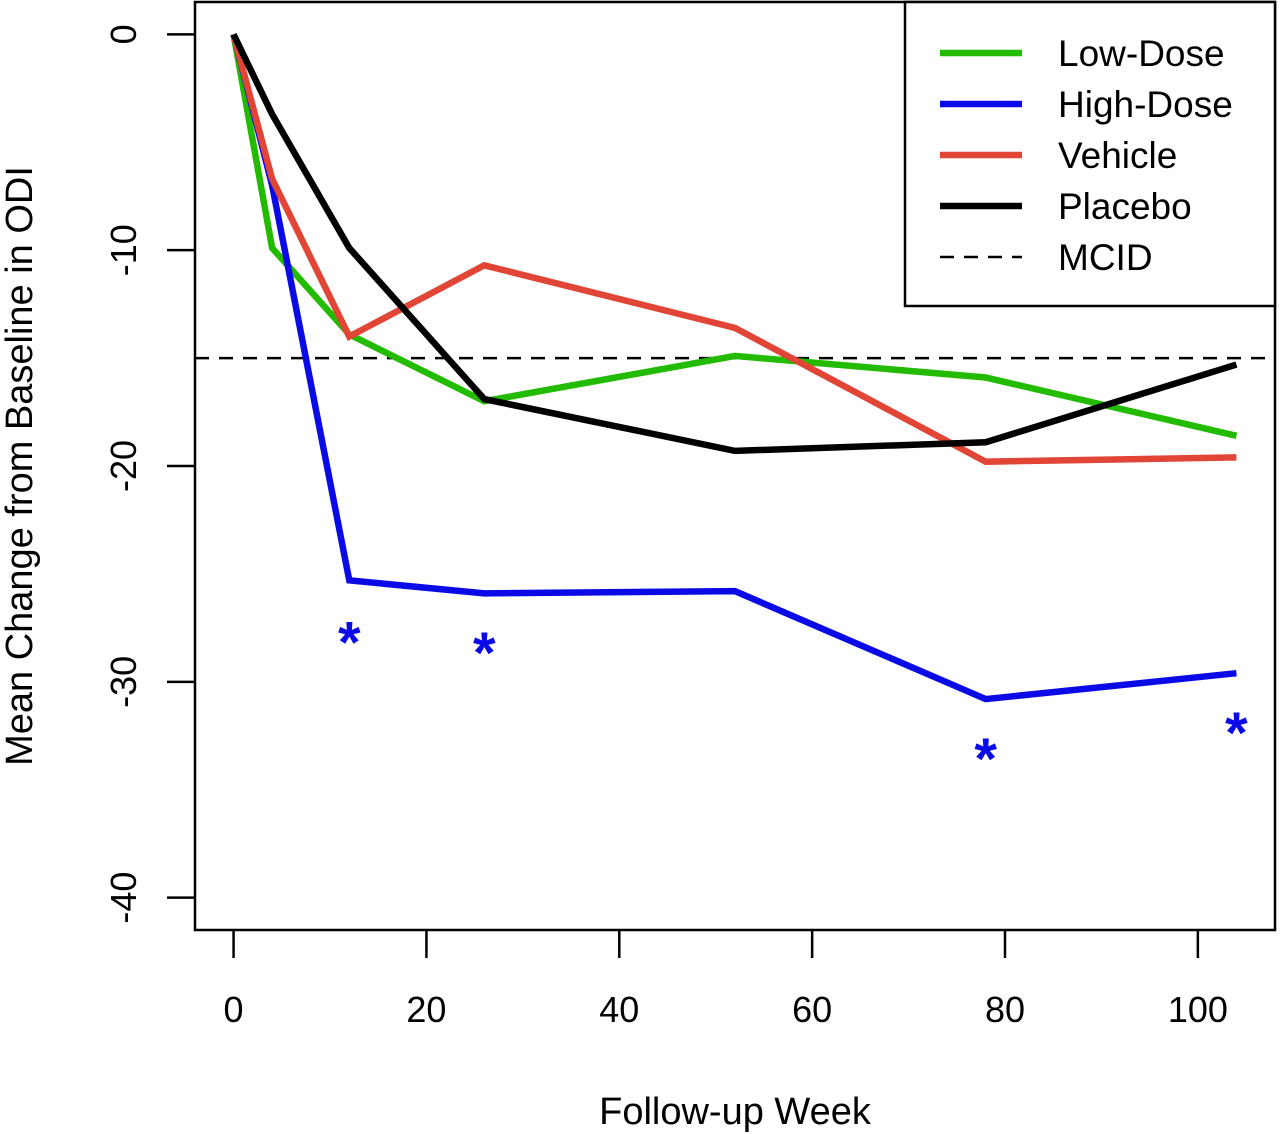 Image resolution: width=1280 pixels, height=1134 pixels. Describe the element at coordinates (123, 34) in the screenshot. I see `y-tick-label: 0` at that location.